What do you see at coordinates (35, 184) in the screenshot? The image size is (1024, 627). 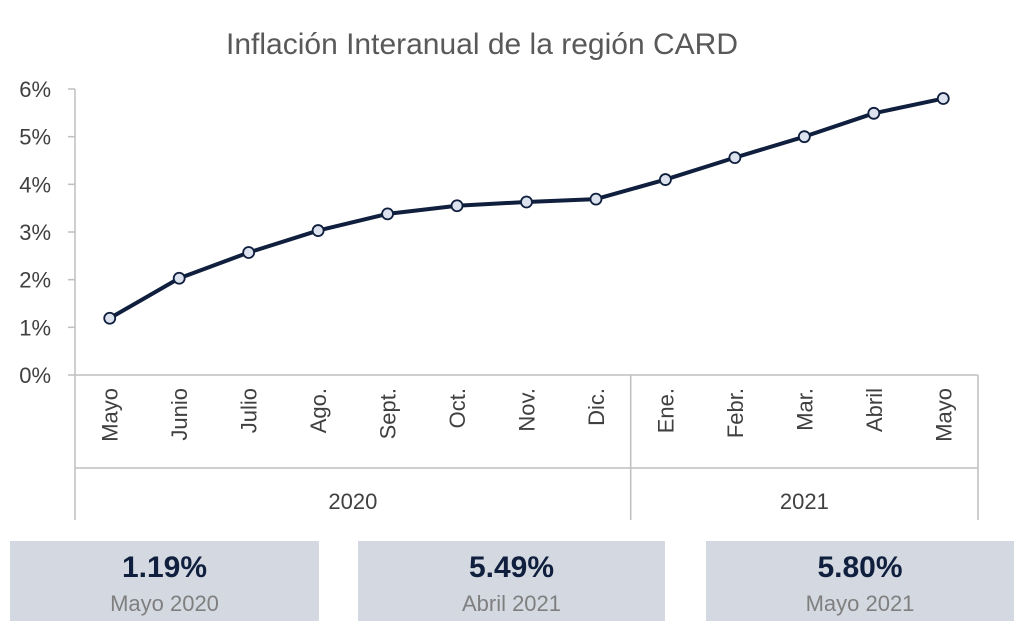 I see `y-tick-label: 4%` at bounding box center [35, 184].